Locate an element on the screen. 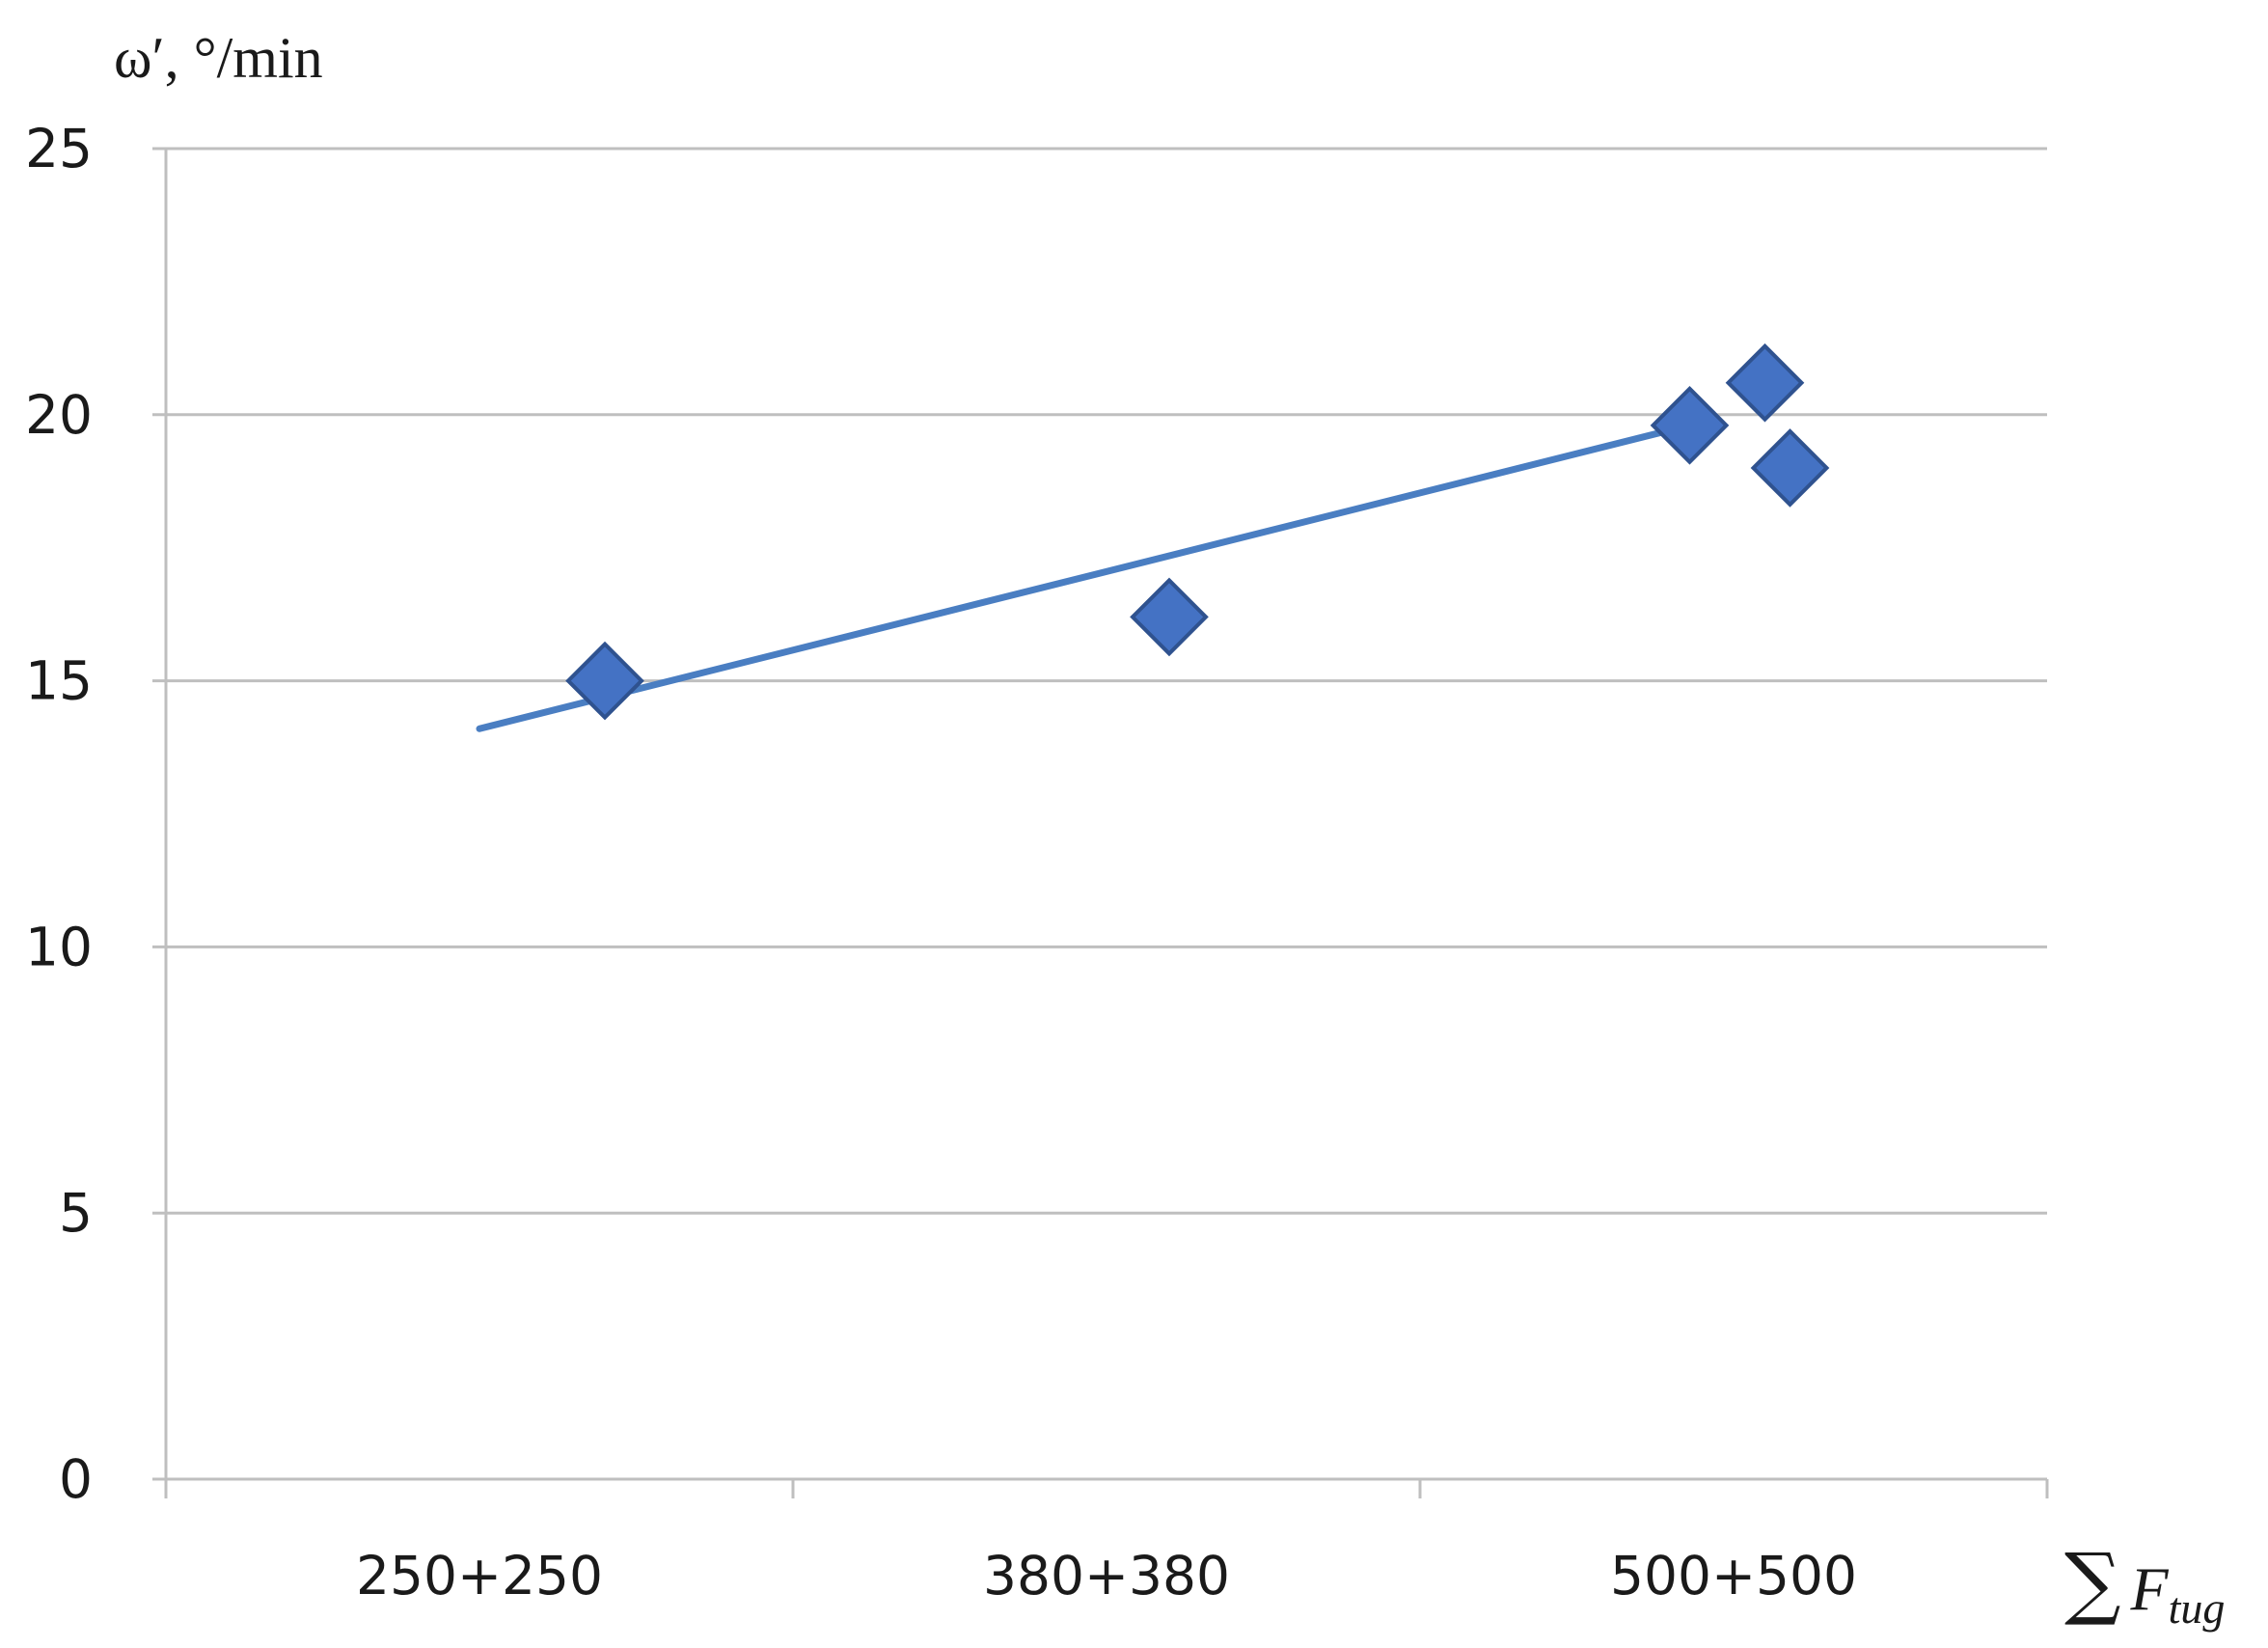  data-points is located at coordinates (1198, 532).